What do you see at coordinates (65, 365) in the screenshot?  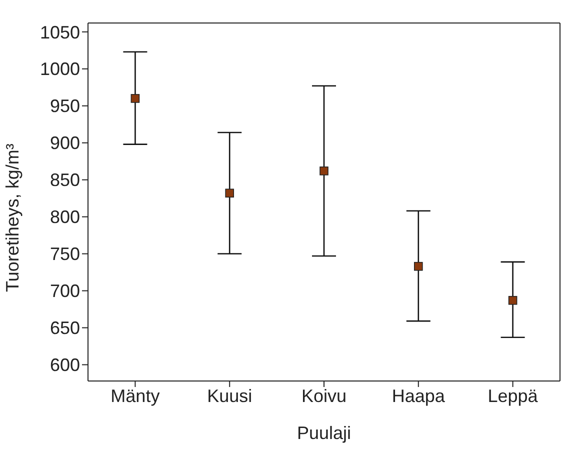 I see `y-tick-label: 600` at bounding box center [65, 365].